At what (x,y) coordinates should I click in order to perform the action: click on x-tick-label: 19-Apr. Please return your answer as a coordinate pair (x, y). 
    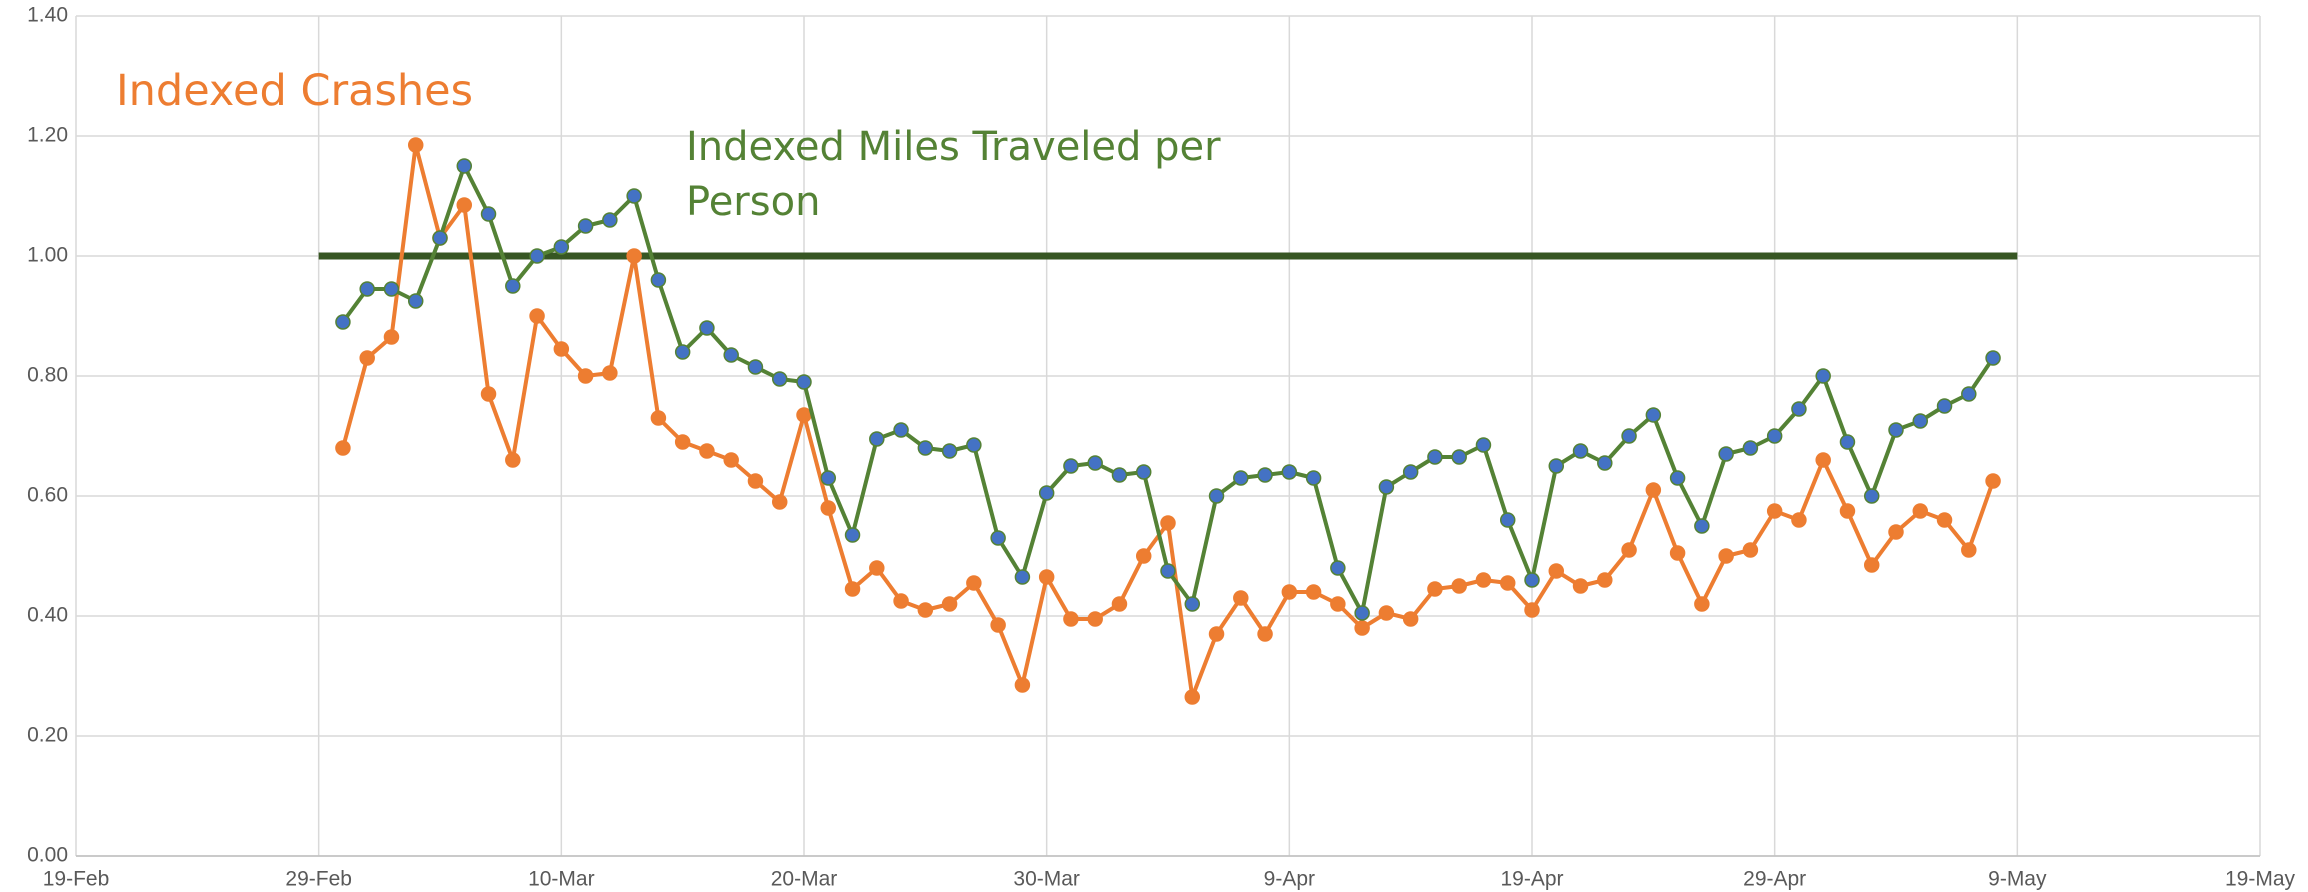
    Looking at the image, I should click on (1531, 879).